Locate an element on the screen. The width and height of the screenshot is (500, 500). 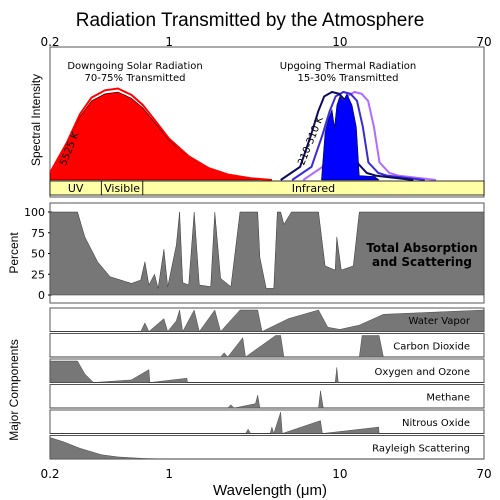
y-label-spectral: Spectral Intensity is located at coordinates (36, 120).